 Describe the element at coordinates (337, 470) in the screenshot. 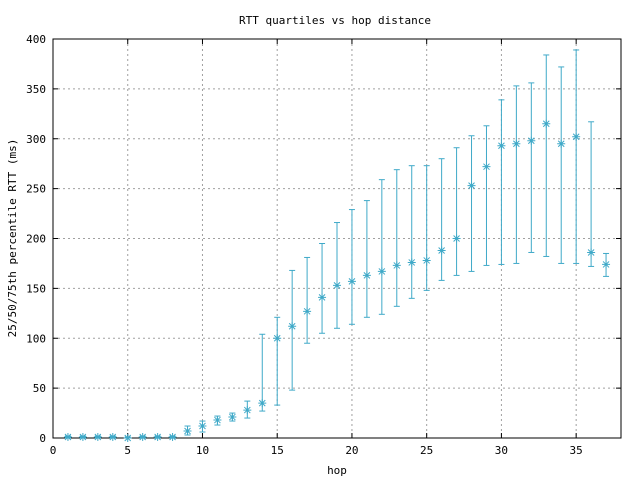

I see `x-axis-label: hop` at that location.